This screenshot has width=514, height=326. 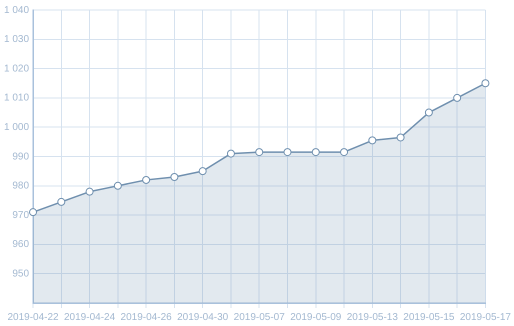 What do you see at coordinates (21, 215) in the screenshot?
I see `y-tick-label: 970` at bounding box center [21, 215].